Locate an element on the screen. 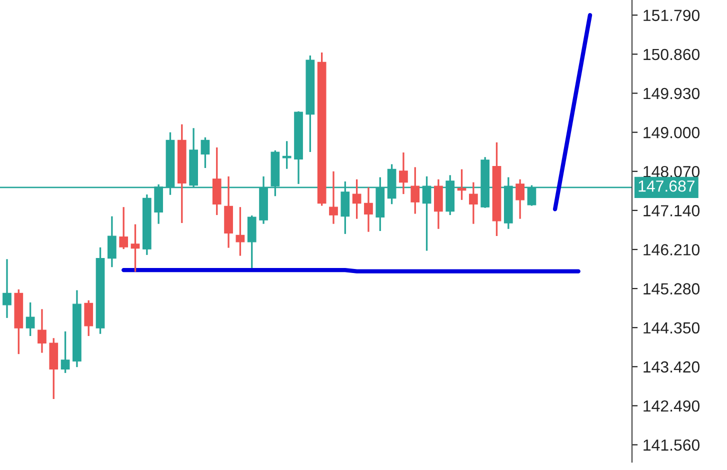 The height and width of the screenshot is (470, 727). y-tick-label: 144.350 is located at coordinates (672, 328).